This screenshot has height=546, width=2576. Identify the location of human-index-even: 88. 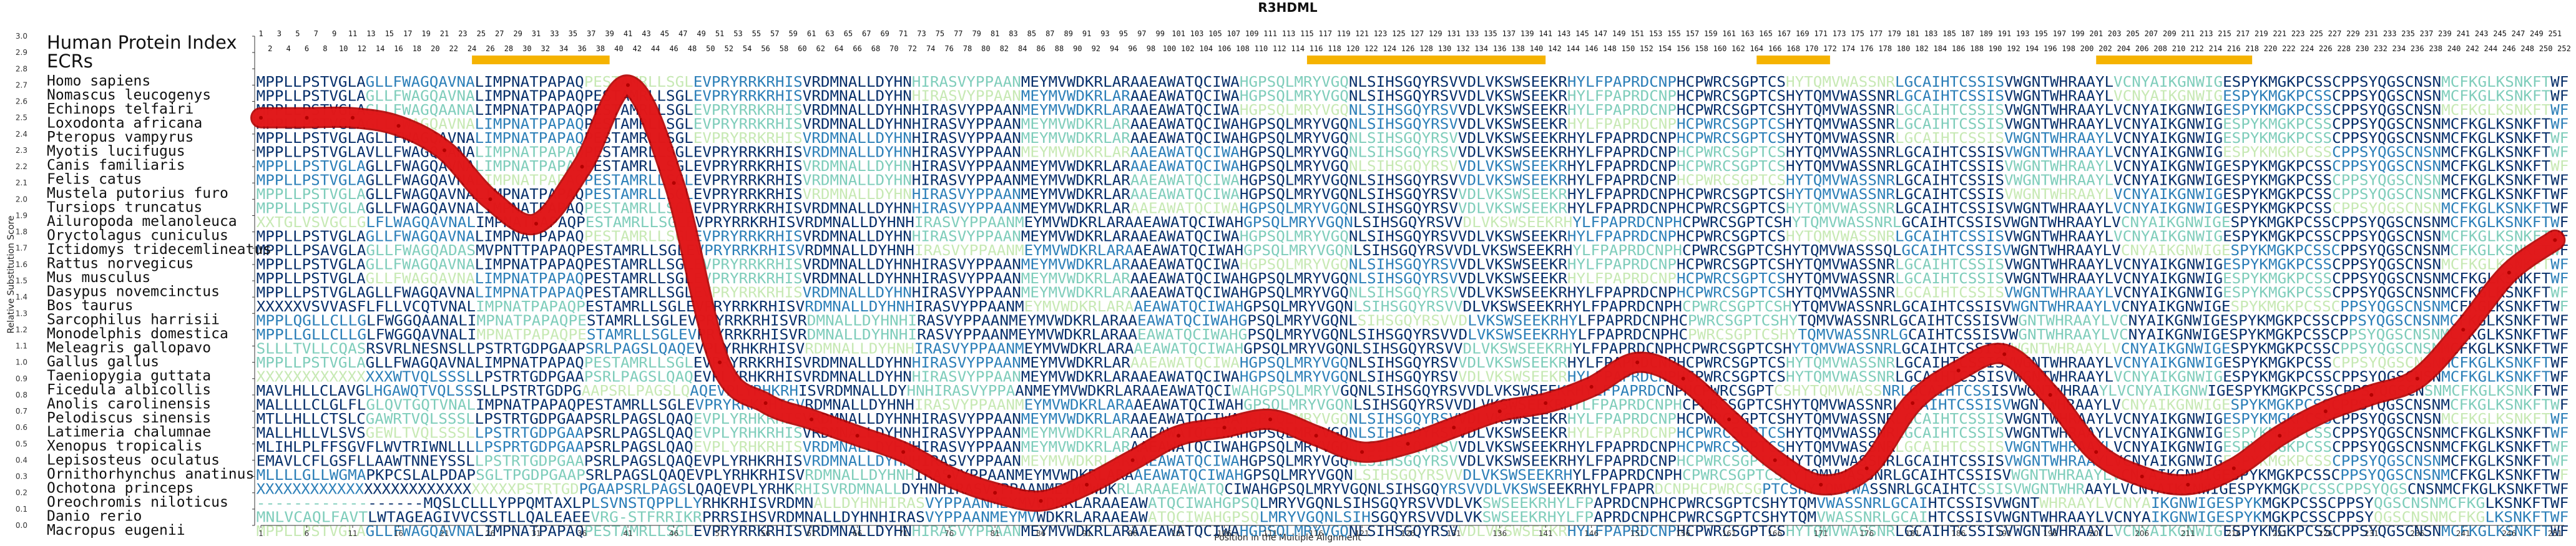
(1059, 48).